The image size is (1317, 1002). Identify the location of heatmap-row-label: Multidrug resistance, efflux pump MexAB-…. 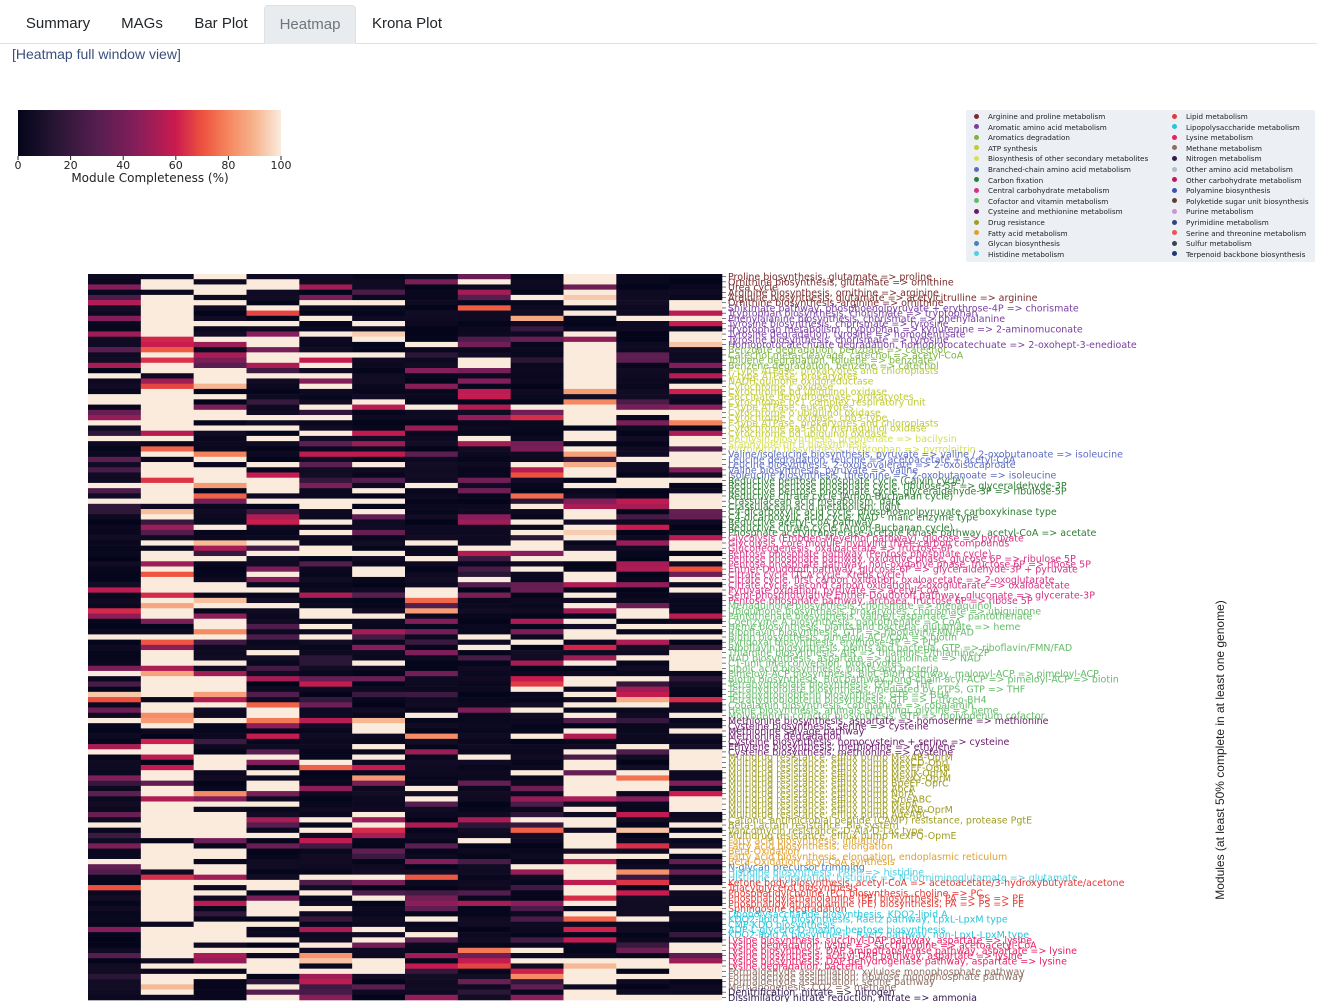
(840, 810).